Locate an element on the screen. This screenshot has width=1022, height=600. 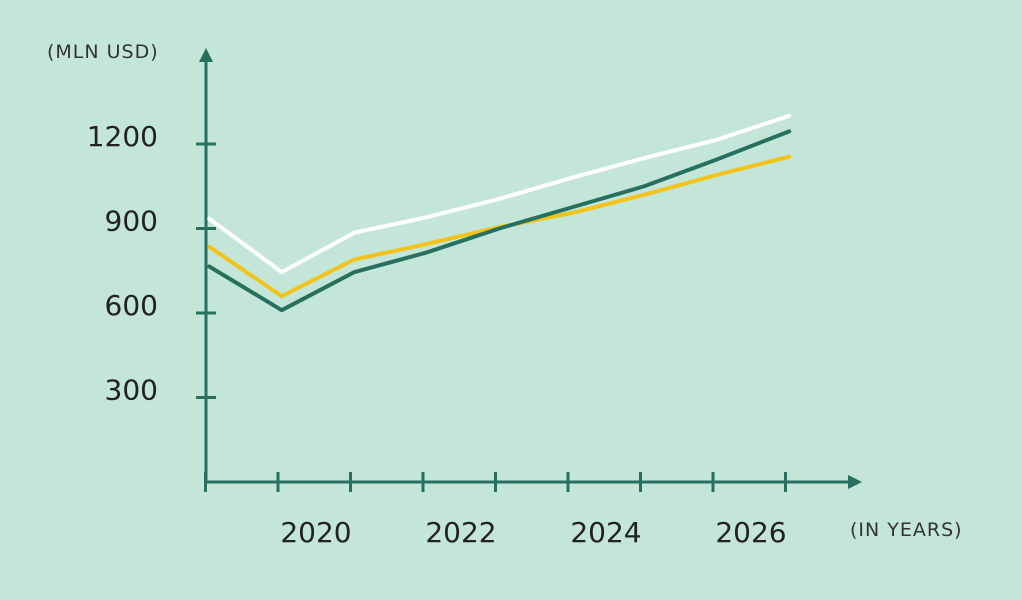
y-axis-label: (MLN USD) is located at coordinates (103, 52).